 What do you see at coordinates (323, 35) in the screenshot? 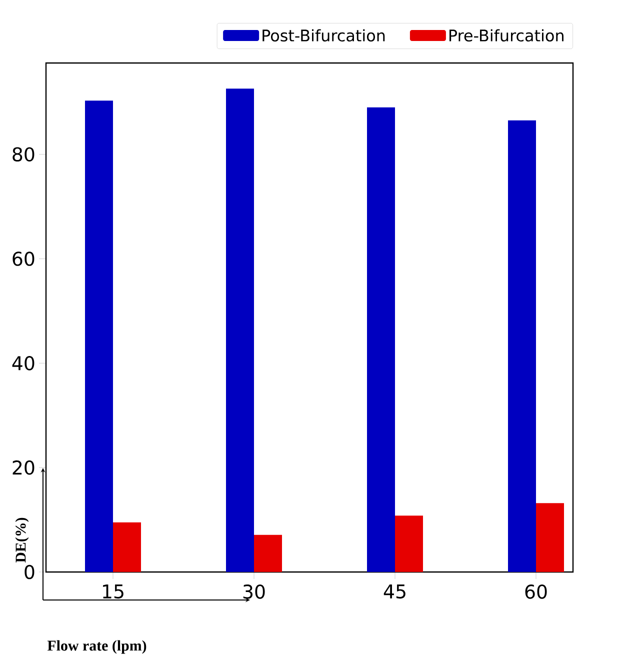
I see `legend-label: Post-Bifurcation` at bounding box center [323, 35].